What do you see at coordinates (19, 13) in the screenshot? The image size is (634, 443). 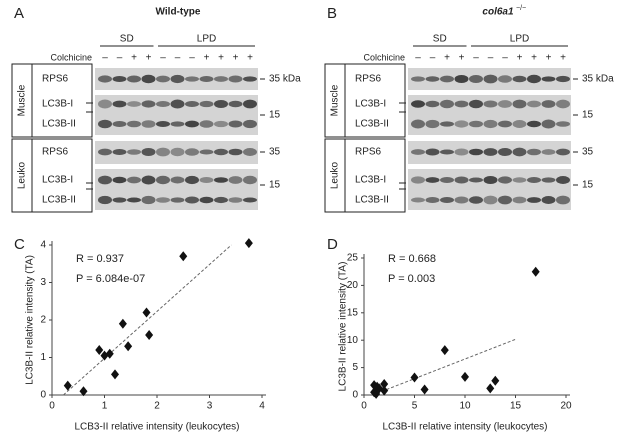 I see `panel-label: A` at bounding box center [19, 13].